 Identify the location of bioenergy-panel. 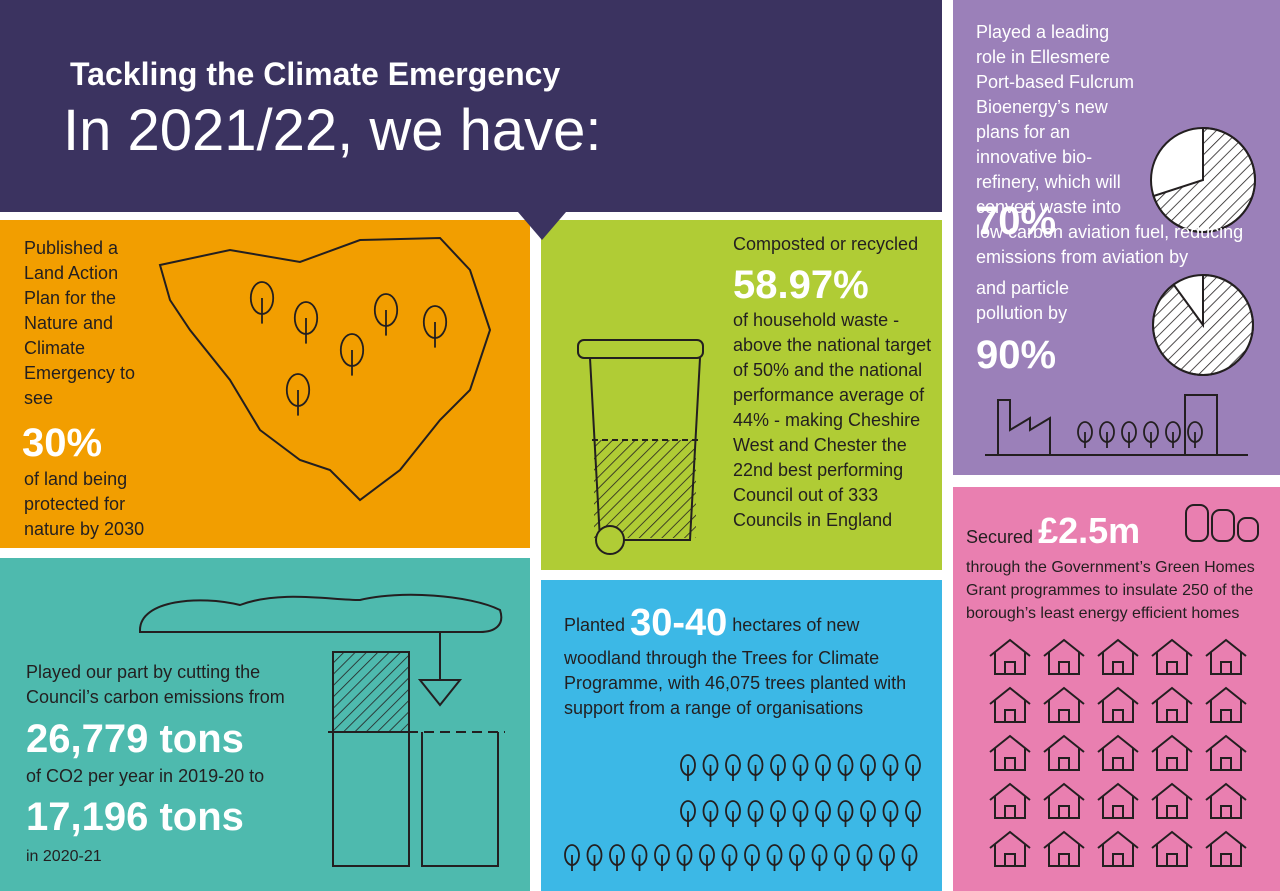
(1116, 237).